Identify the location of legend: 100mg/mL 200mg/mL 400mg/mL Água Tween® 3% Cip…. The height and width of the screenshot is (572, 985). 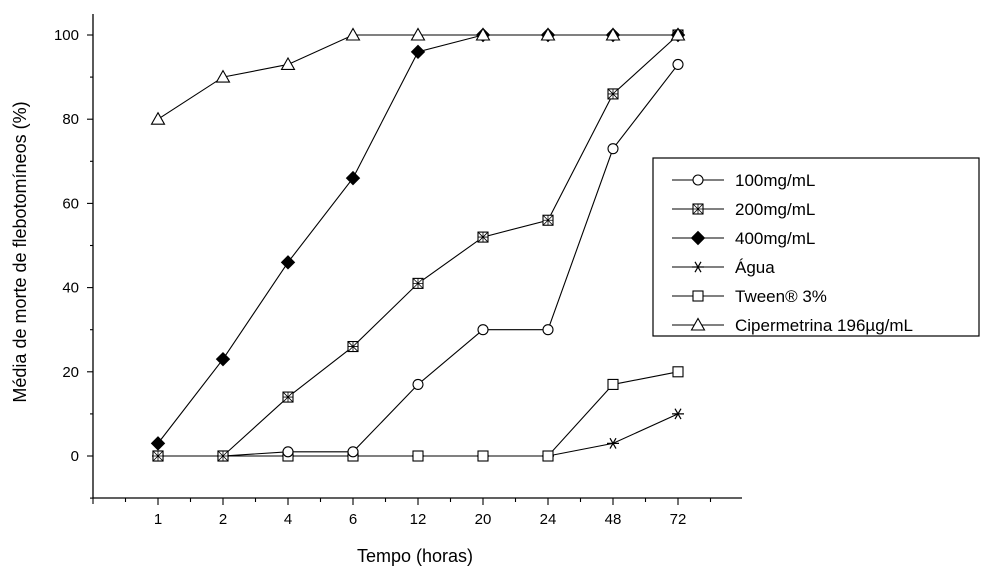
(816, 247).